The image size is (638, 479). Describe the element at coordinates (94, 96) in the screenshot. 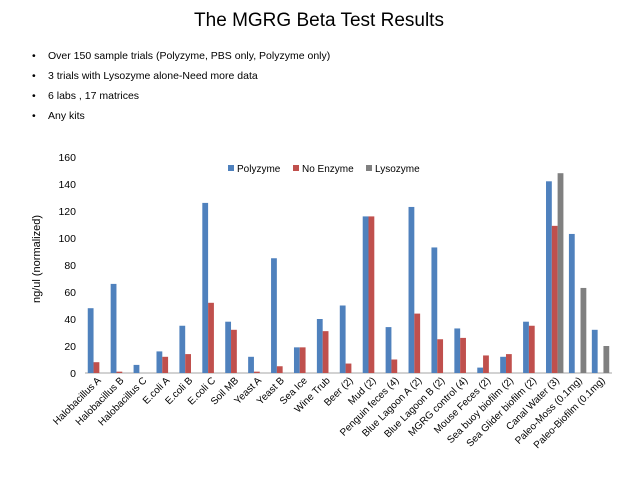

I see `bullet-text: 6 labs , 17 matrices` at that location.